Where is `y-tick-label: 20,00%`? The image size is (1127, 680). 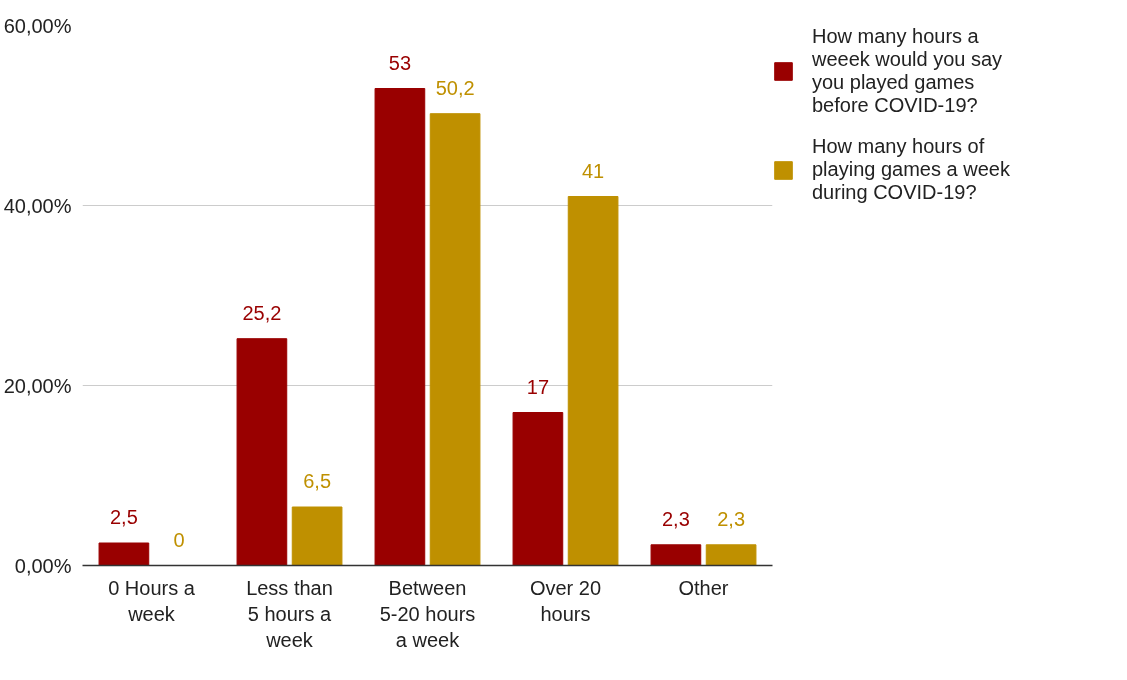 y-tick-label: 20,00% is located at coordinates (37, 385).